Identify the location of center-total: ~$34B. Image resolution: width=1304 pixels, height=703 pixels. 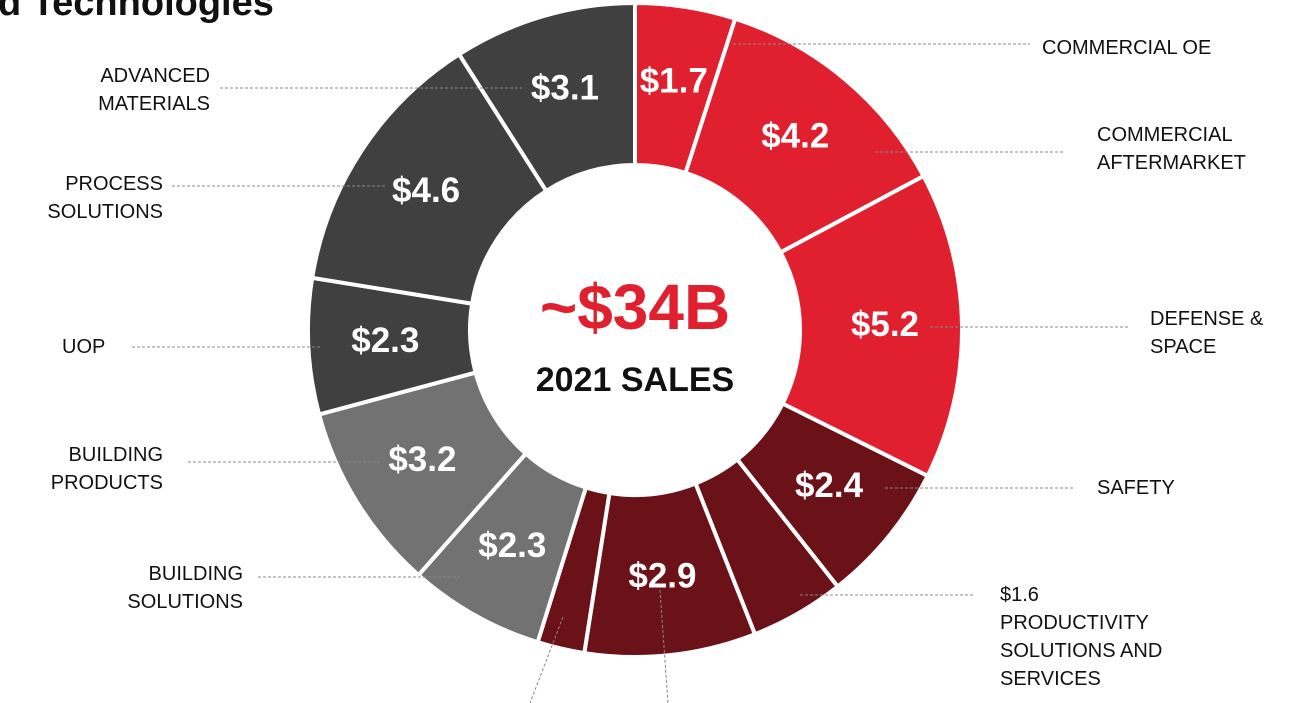
(635, 307).